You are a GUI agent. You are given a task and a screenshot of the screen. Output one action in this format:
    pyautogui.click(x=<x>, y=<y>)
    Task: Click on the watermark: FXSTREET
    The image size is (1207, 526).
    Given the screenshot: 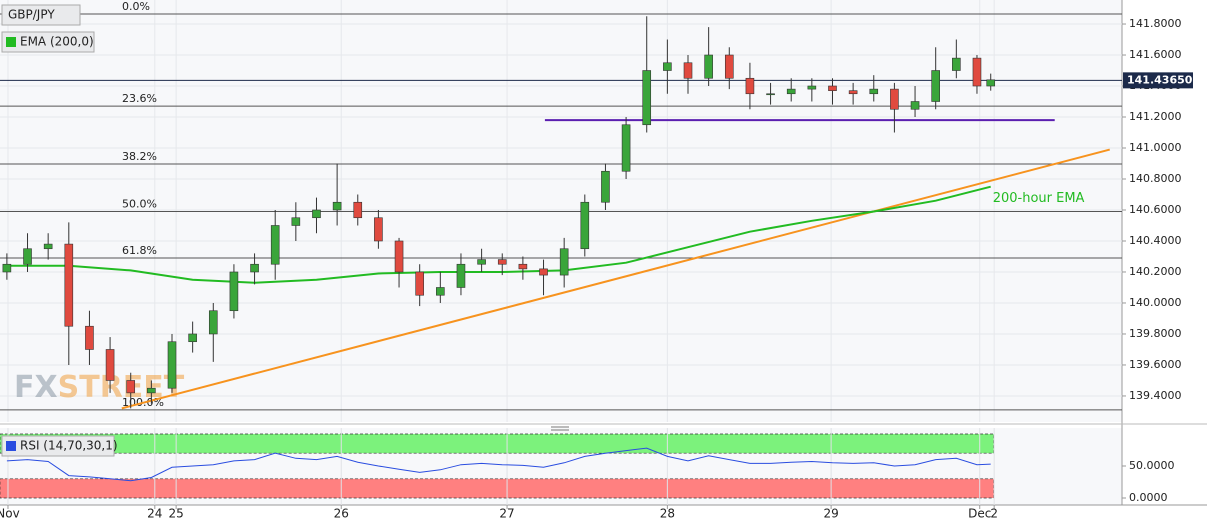 What is the action you would take?
    pyautogui.click(x=99, y=387)
    